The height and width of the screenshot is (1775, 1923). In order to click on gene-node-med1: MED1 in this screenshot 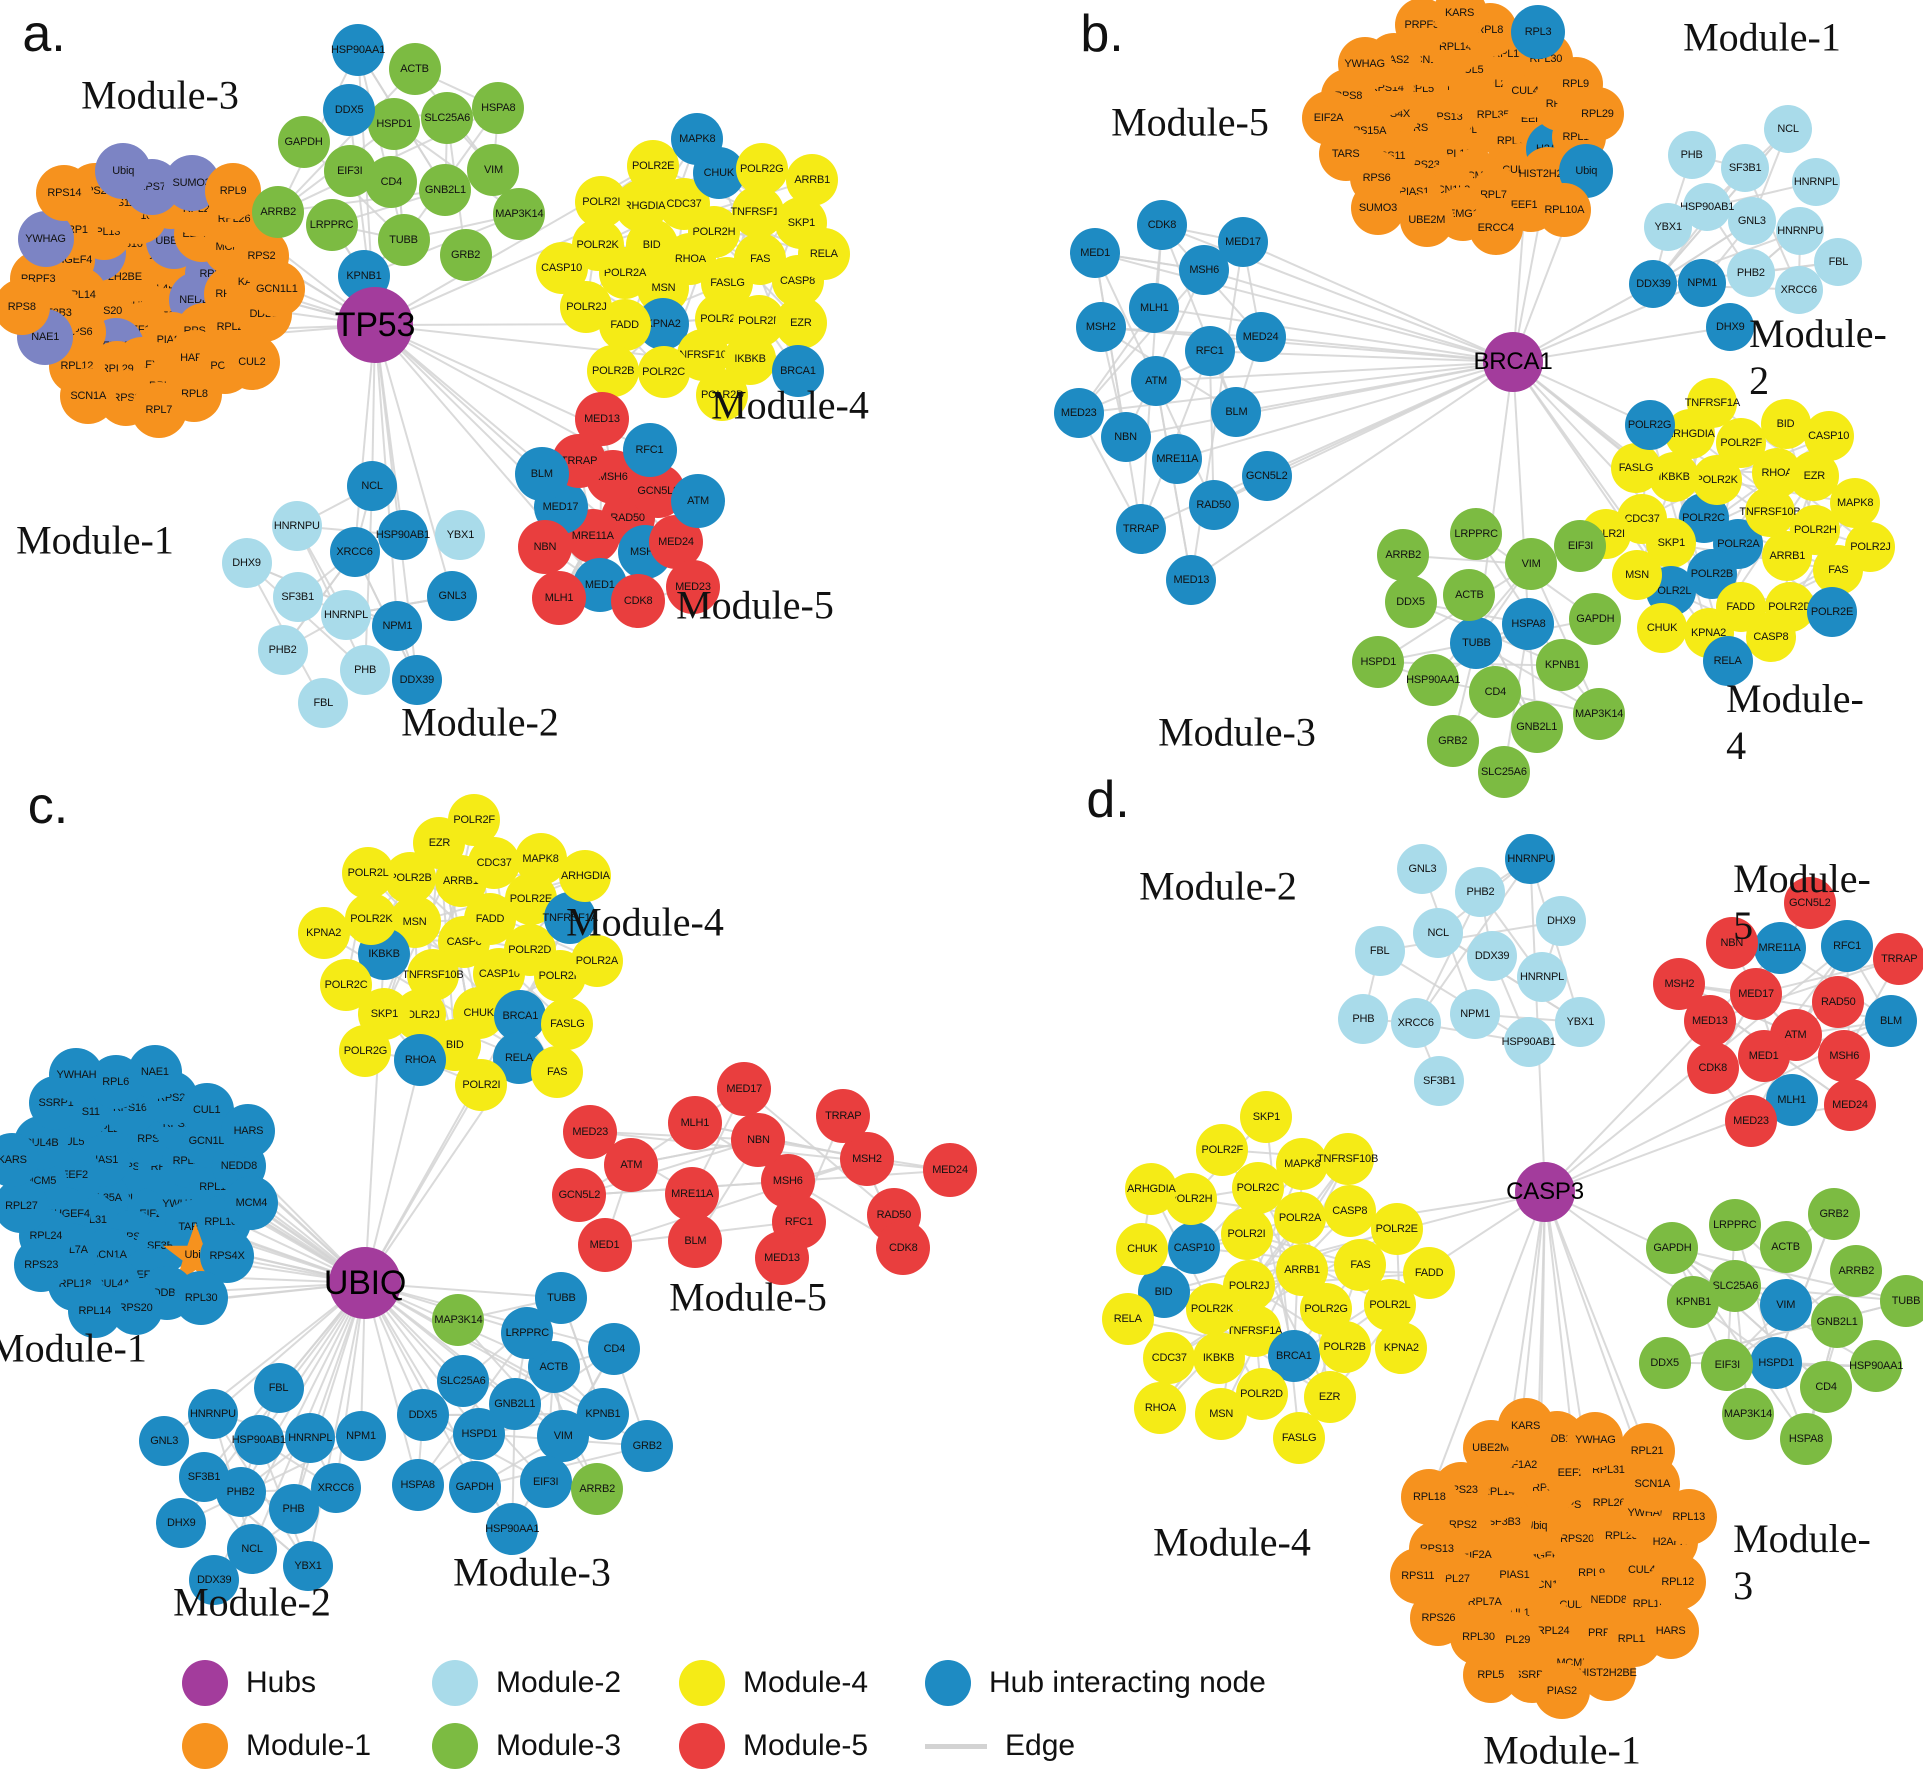, I will do `click(1095, 252)`.